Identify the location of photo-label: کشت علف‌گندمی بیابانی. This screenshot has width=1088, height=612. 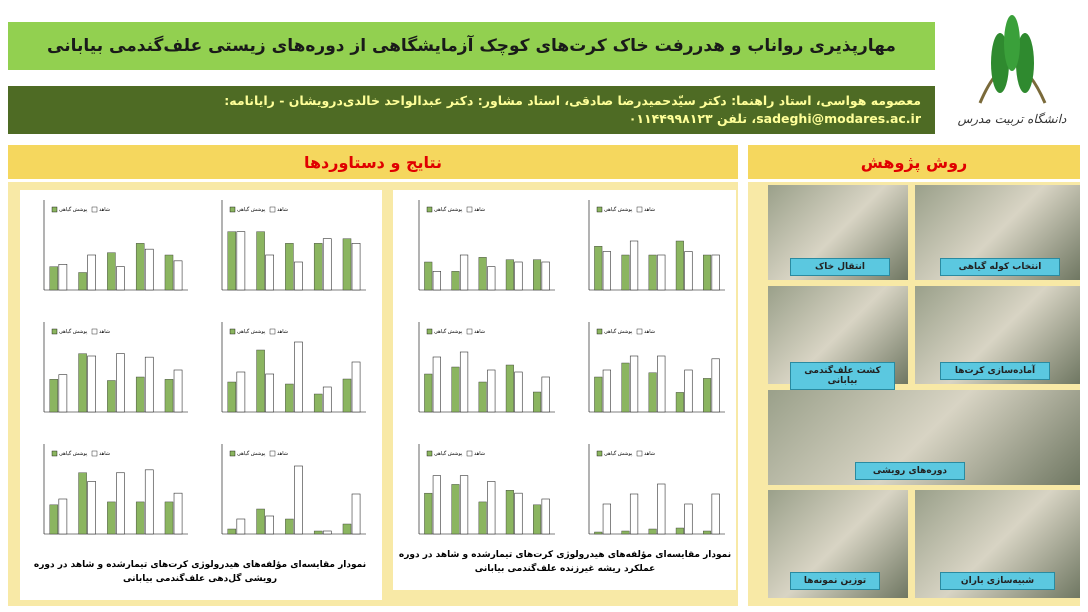
(842, 376).